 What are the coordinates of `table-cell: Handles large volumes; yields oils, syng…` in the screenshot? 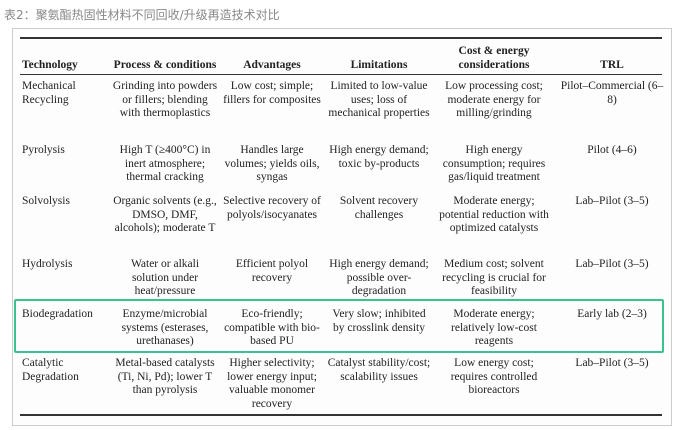 It's located at (272, 163).